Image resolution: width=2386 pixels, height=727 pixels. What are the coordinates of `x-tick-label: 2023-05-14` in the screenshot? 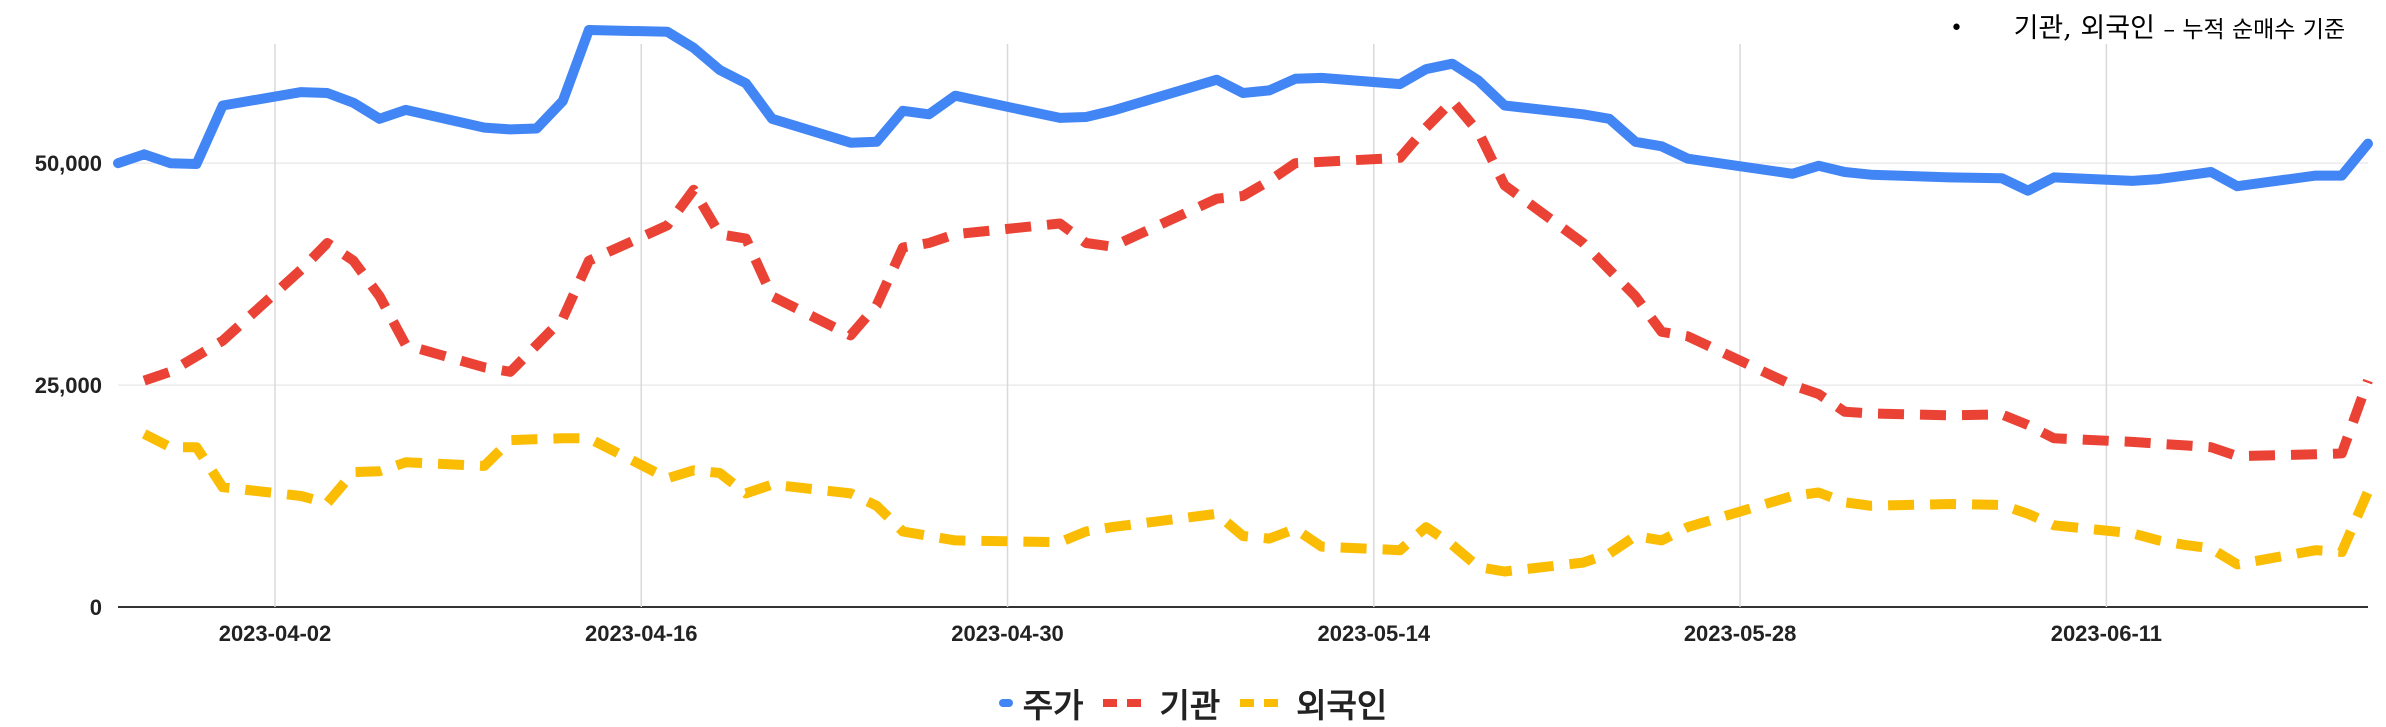 It's located at (1374, 633).